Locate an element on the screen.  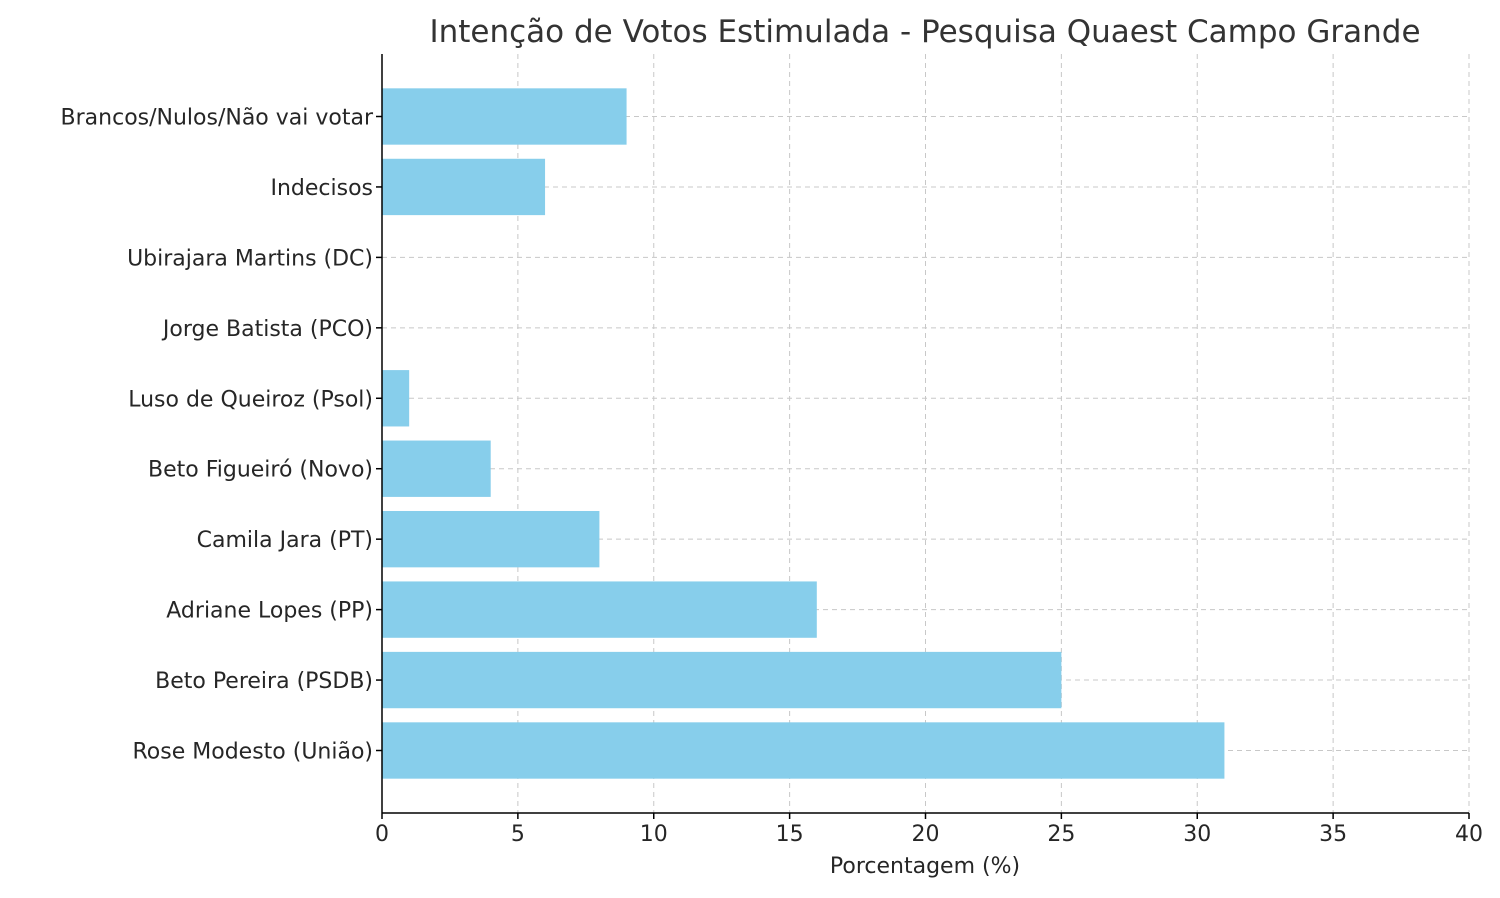
y-tick-label: Indecisos is located at coordinates (321, 188).